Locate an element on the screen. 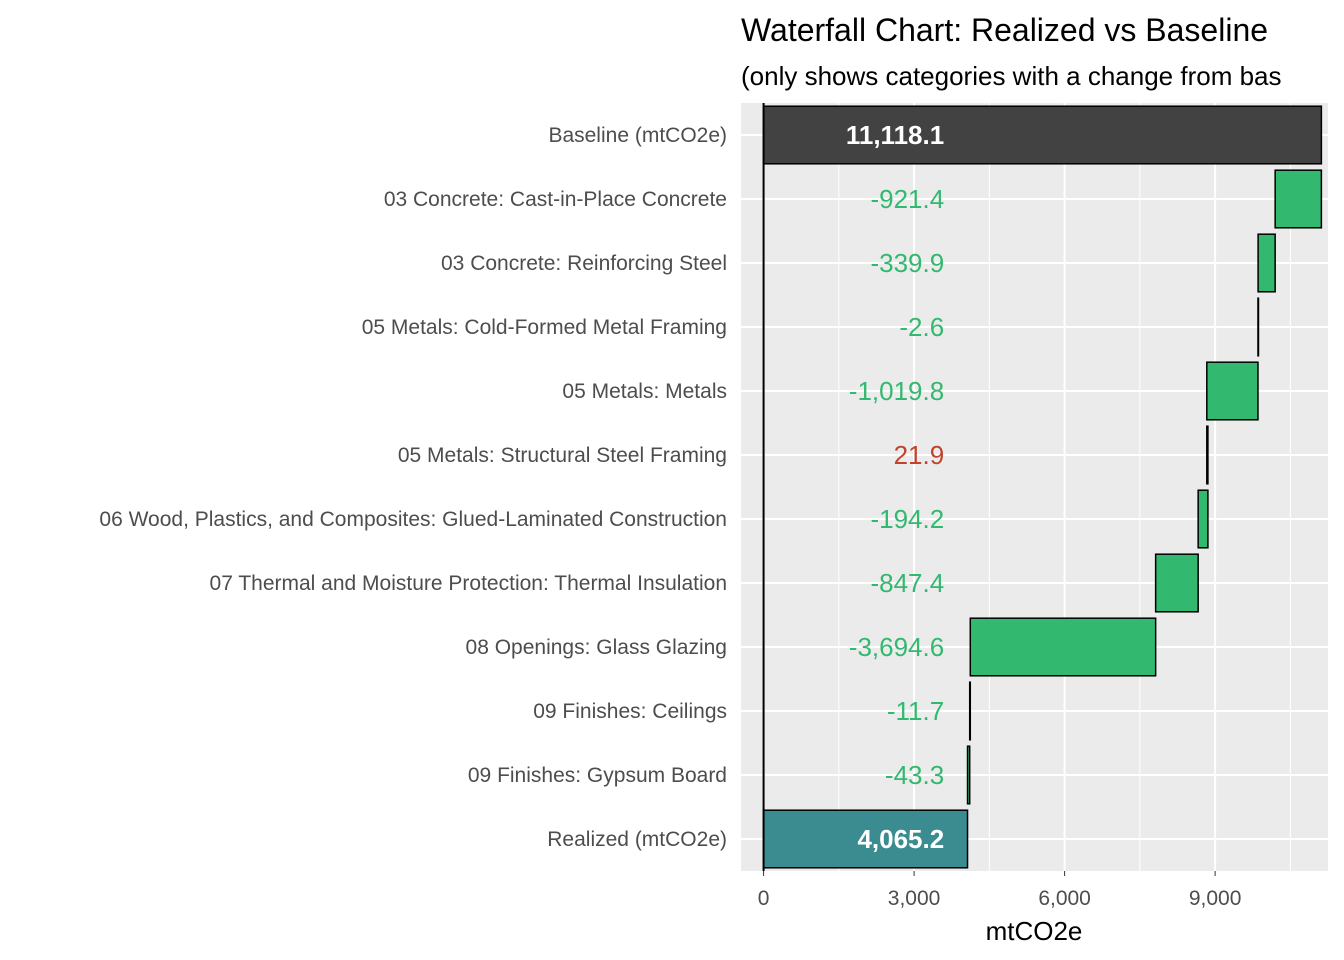  value-label: 11,118.1 is located at coordinates (895, 135).